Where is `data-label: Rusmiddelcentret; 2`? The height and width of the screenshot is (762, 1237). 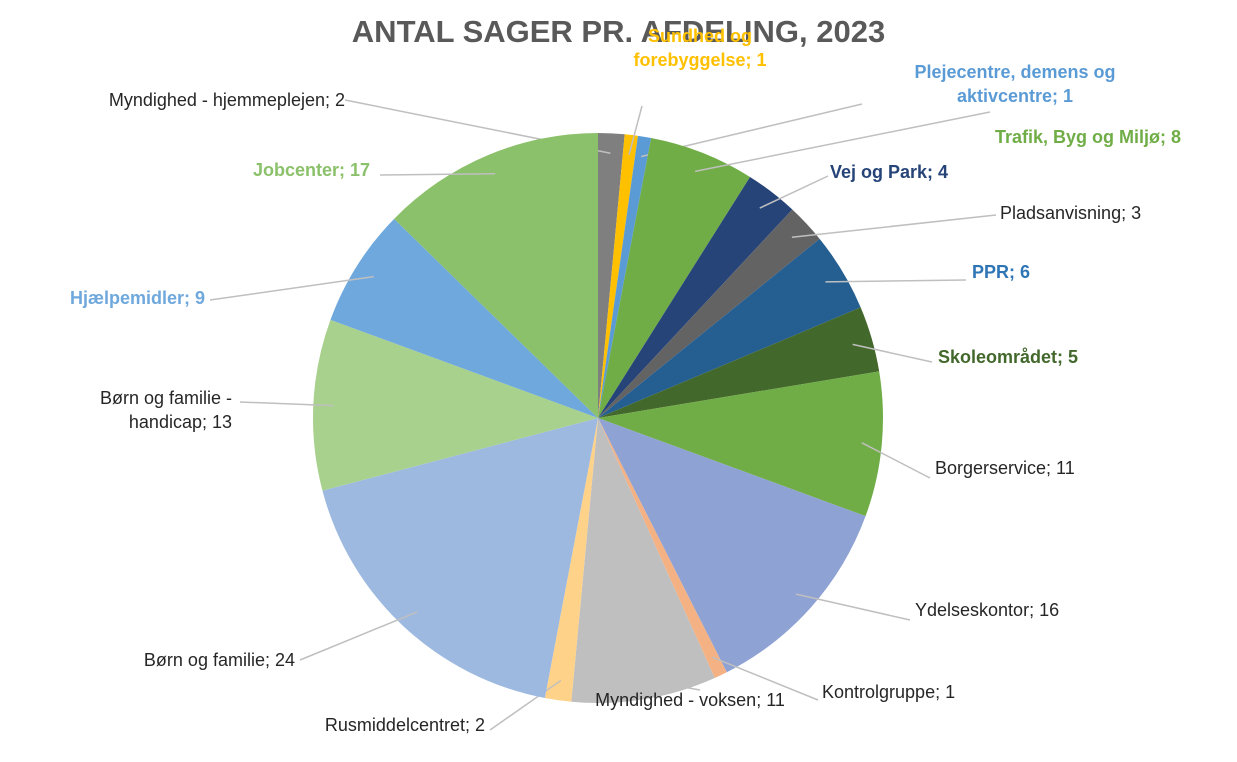
data-label: Rusmiddelcentret; 2 is located at coordinates (404, 725).